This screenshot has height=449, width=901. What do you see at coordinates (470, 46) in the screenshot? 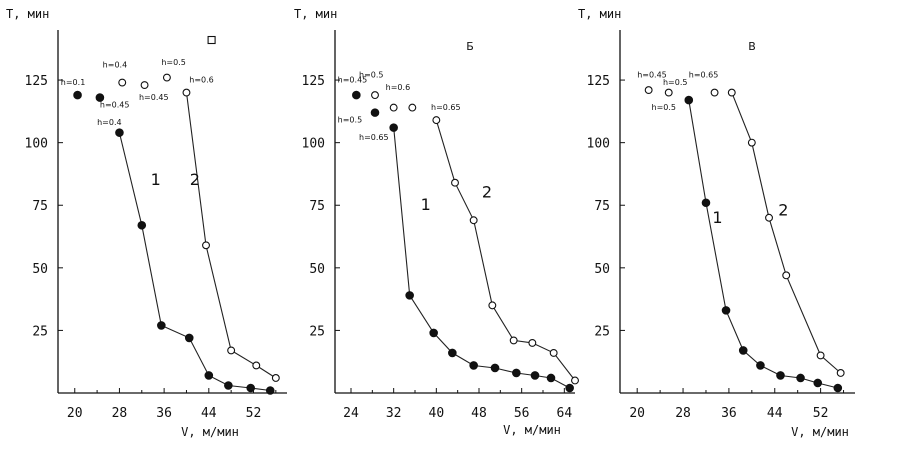
I see `panel-label: Б` at bounding box center [470, 46].